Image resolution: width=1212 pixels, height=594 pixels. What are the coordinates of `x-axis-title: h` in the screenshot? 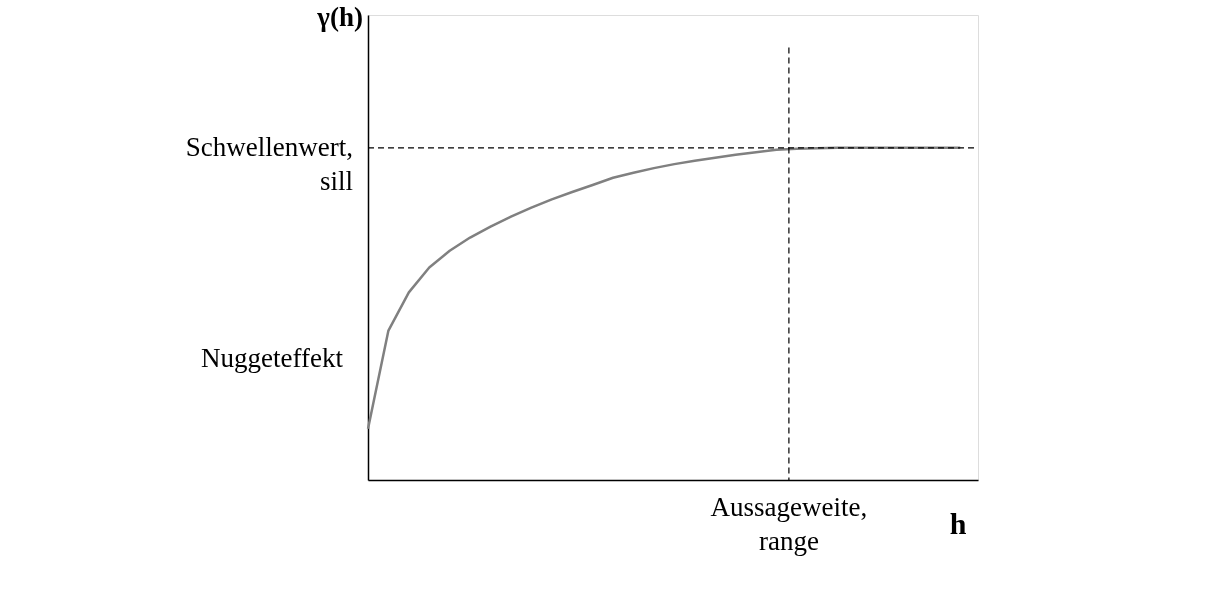 It's located at (958, 523).